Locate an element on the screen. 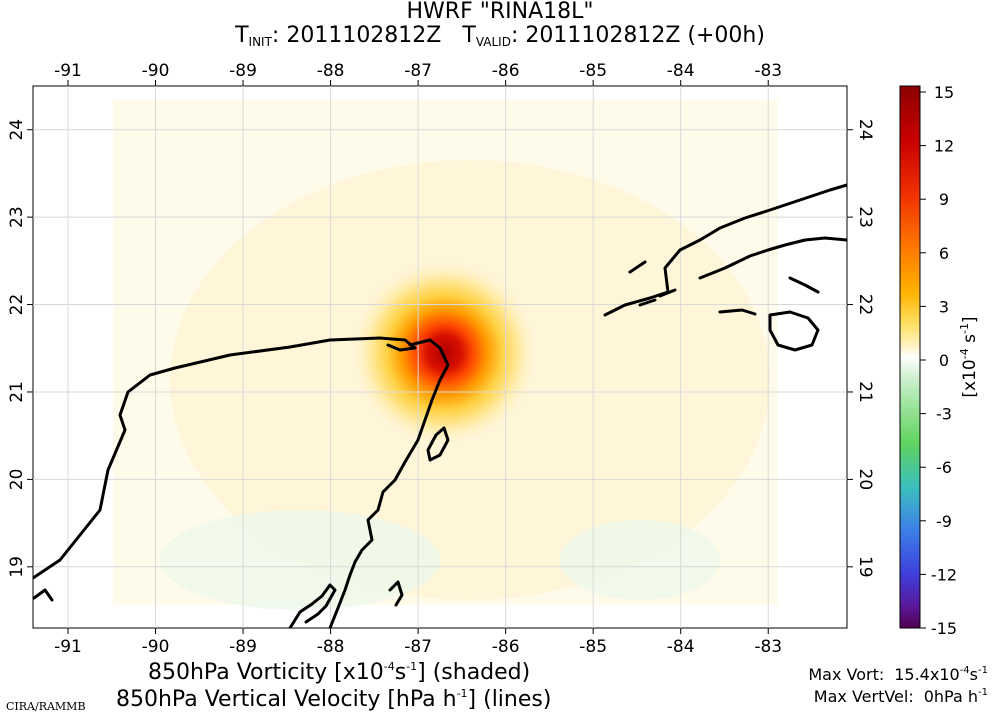  lat-label-left: 21 is located at coordinates (17, 392).